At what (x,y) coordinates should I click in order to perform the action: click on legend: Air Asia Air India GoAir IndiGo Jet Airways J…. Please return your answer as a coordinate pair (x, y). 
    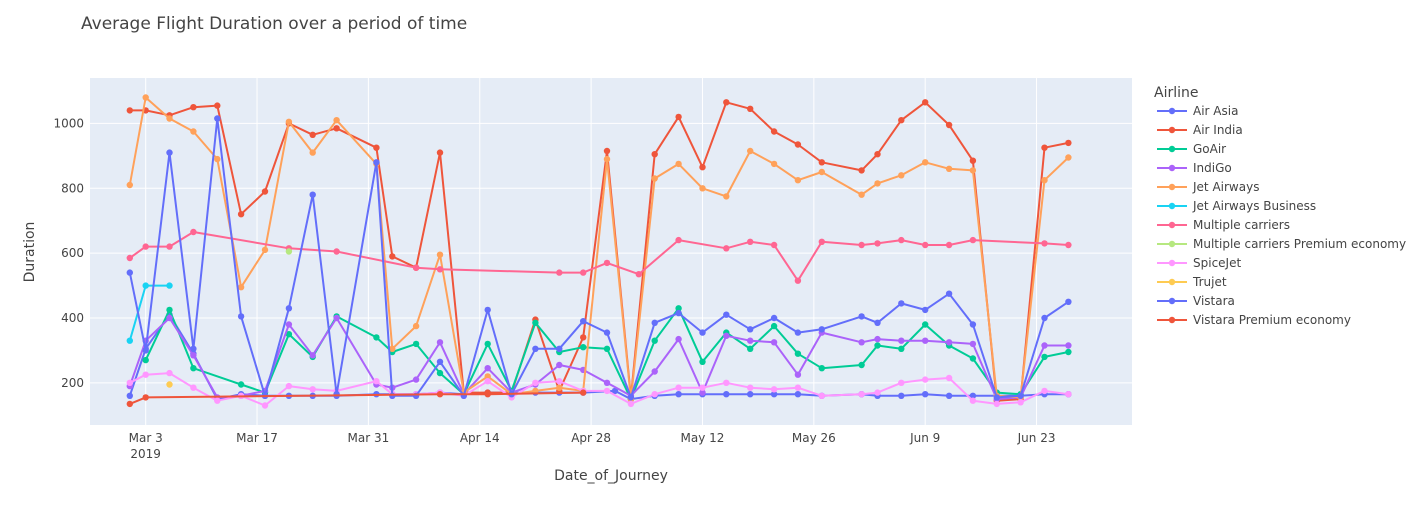
    Looking at the image, I should click on (1281, 215).